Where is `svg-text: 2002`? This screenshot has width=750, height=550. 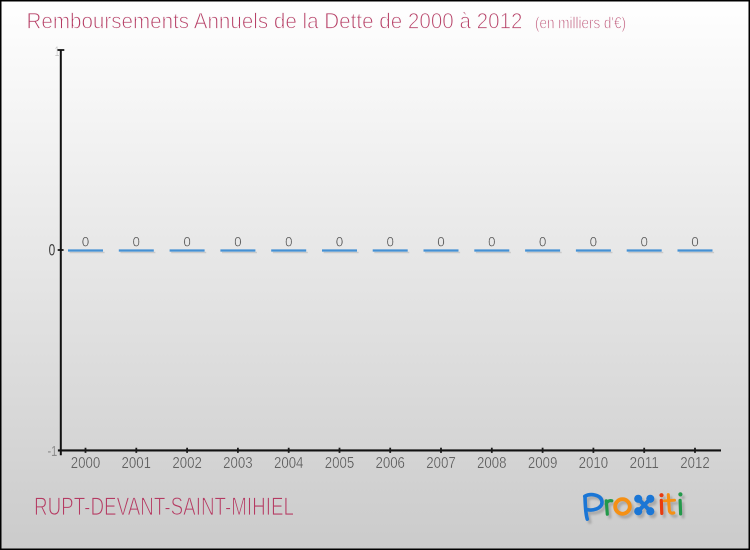 svg-text: 2002 is located at coordinates (187, 463).